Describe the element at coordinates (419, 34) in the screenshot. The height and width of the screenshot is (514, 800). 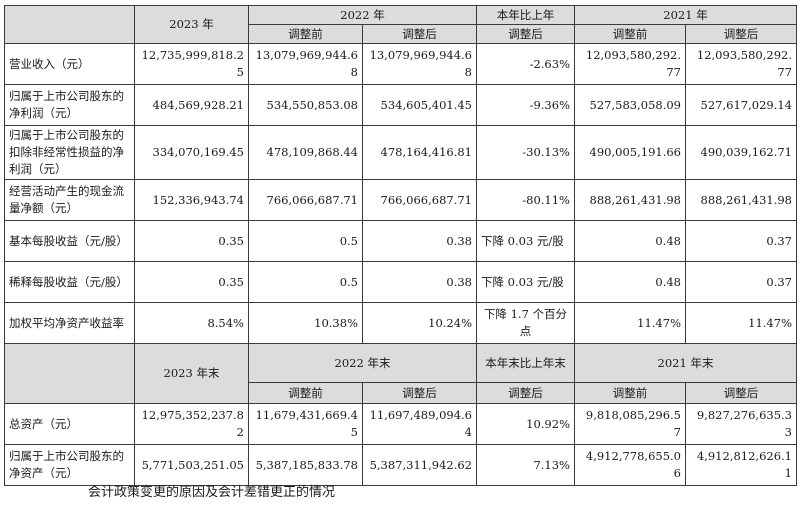
I see `header-2022-after: 调整后` at that location.